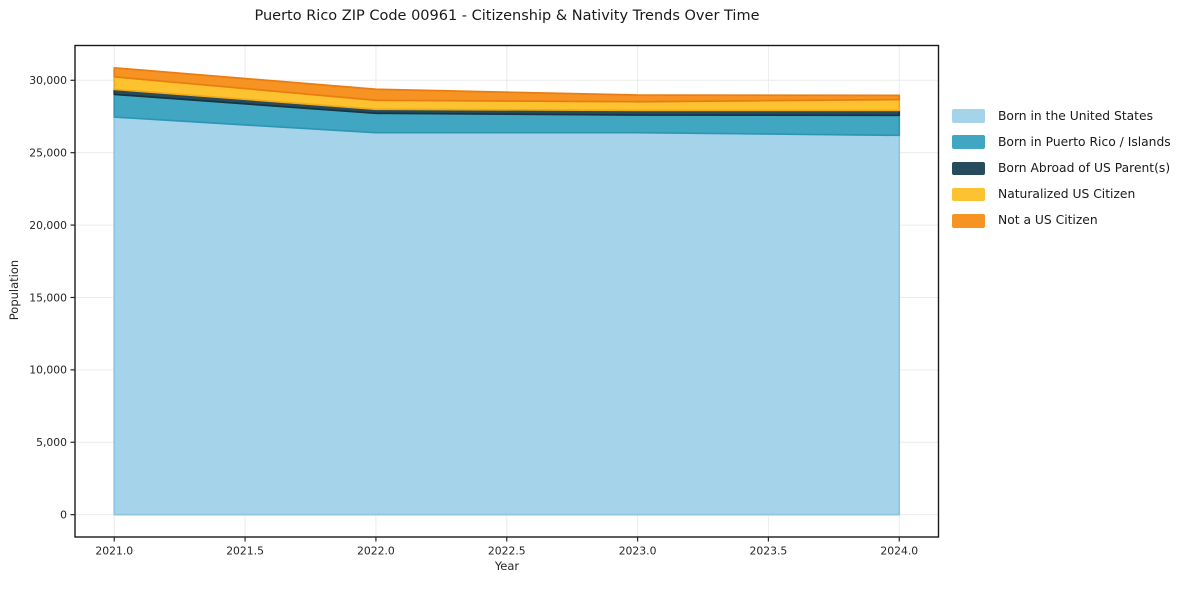 Image resolution: width=1189 pixels, height=590 pixels. What do you see at coordinates (48, 297) in the screenshot?
I see `y-tick-label: 15,000` at bounding box center [48, 297].